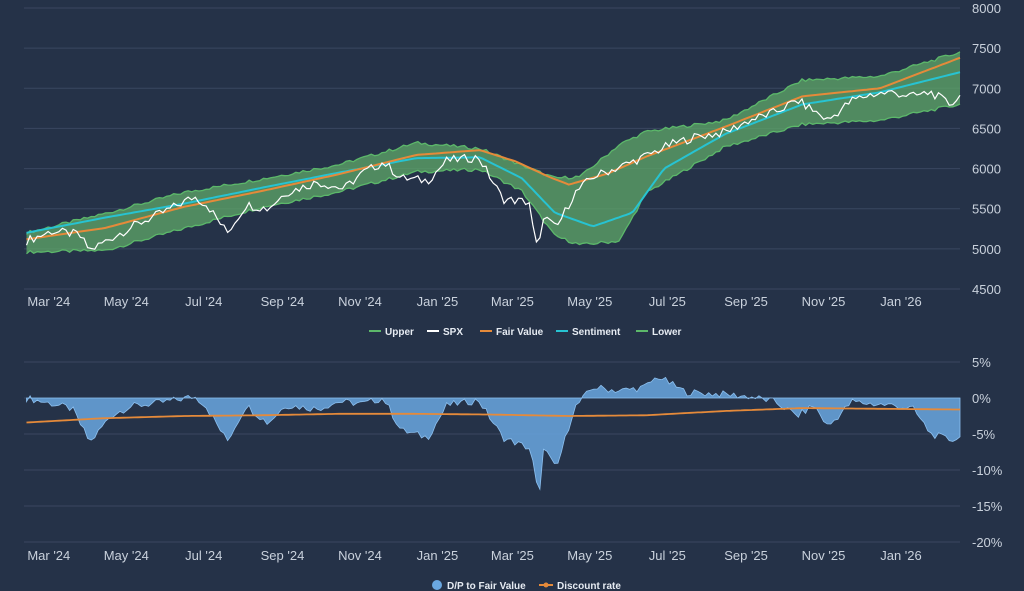  Describe the element at coordinates (746, 301) in the screenshot. I see `top-x-tick-label: Sep '25` at that location.